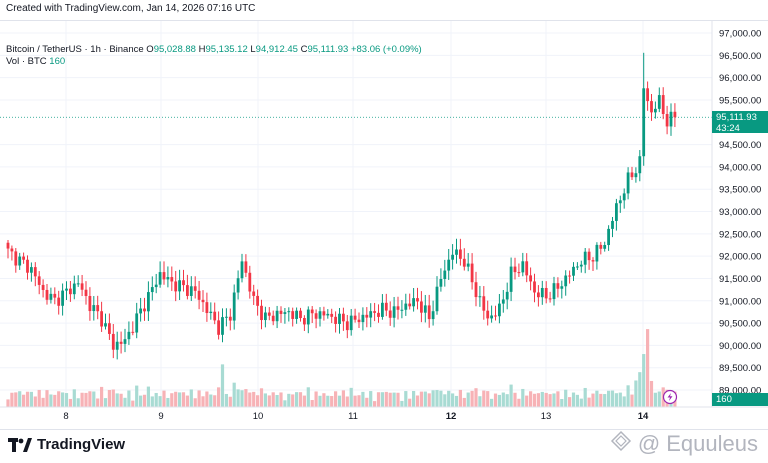 This screenshot has width=768, height=463. What do you see at coordinates (740, 234) in the screenshot?
I see `price-tick-label: 92,500.00` at bounding box center [740, 234].